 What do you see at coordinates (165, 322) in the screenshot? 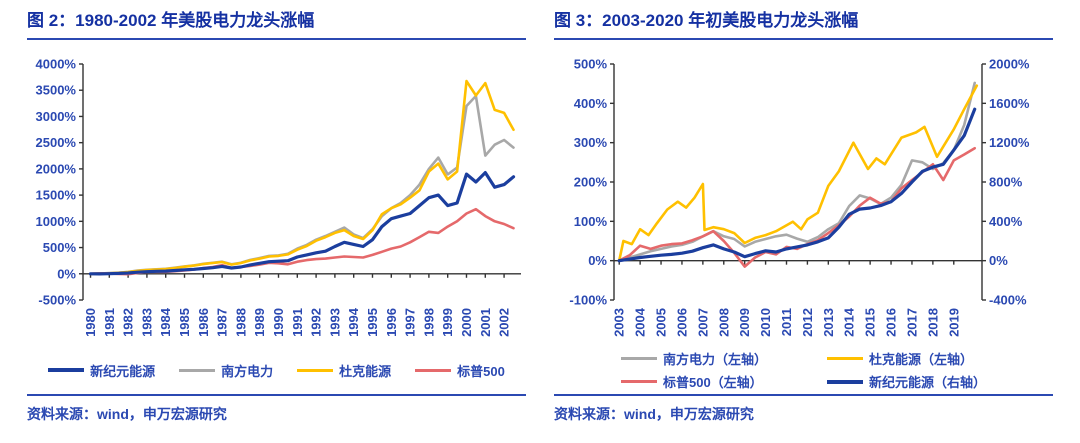
I see `x-axis-label: 1984` at bounding box center [165, 322].